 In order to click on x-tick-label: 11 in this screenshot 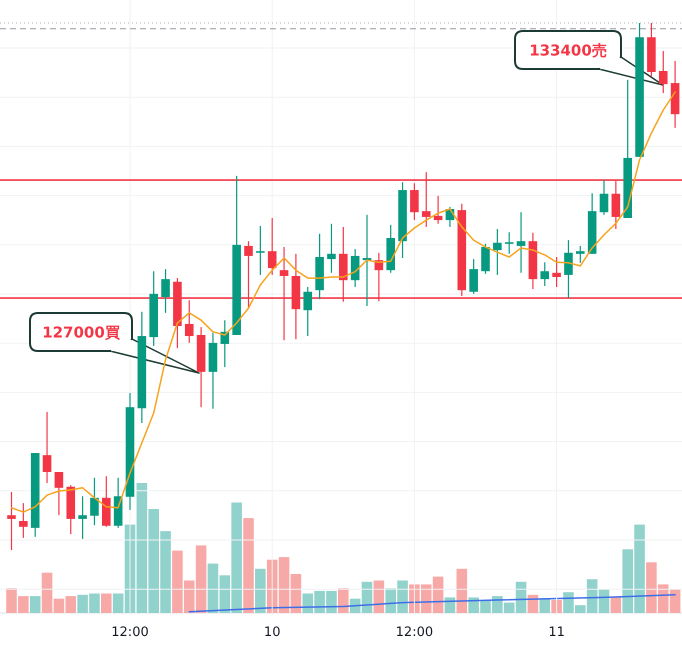, I will do `click(556, 632)`.